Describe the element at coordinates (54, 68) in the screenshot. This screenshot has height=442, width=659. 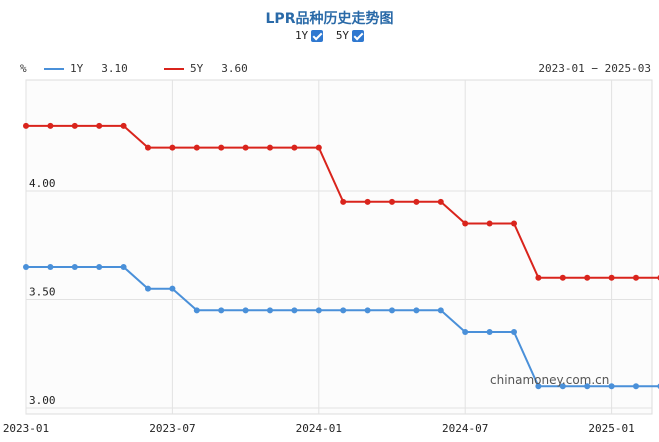
I see `legend-line-1y` at that location.